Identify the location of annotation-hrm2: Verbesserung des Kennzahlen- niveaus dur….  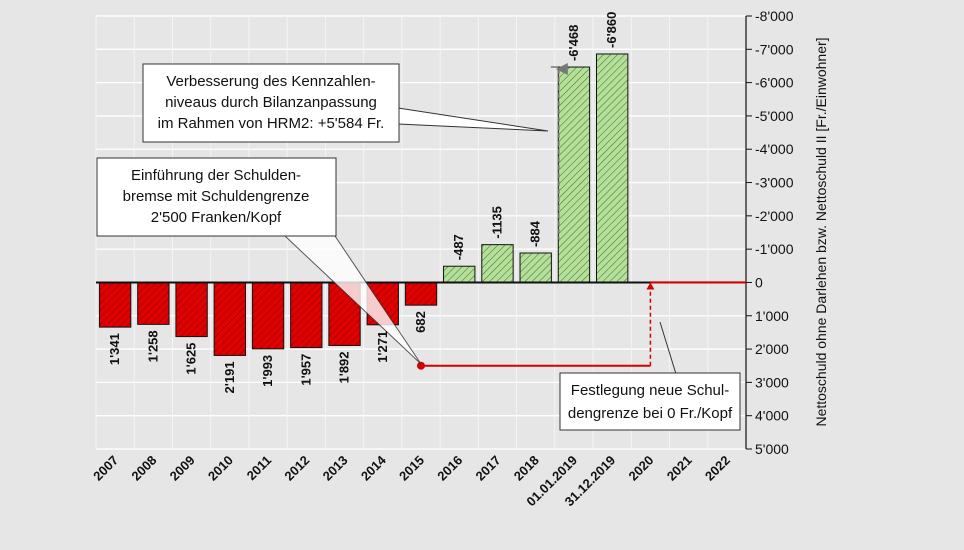
(345, 103).